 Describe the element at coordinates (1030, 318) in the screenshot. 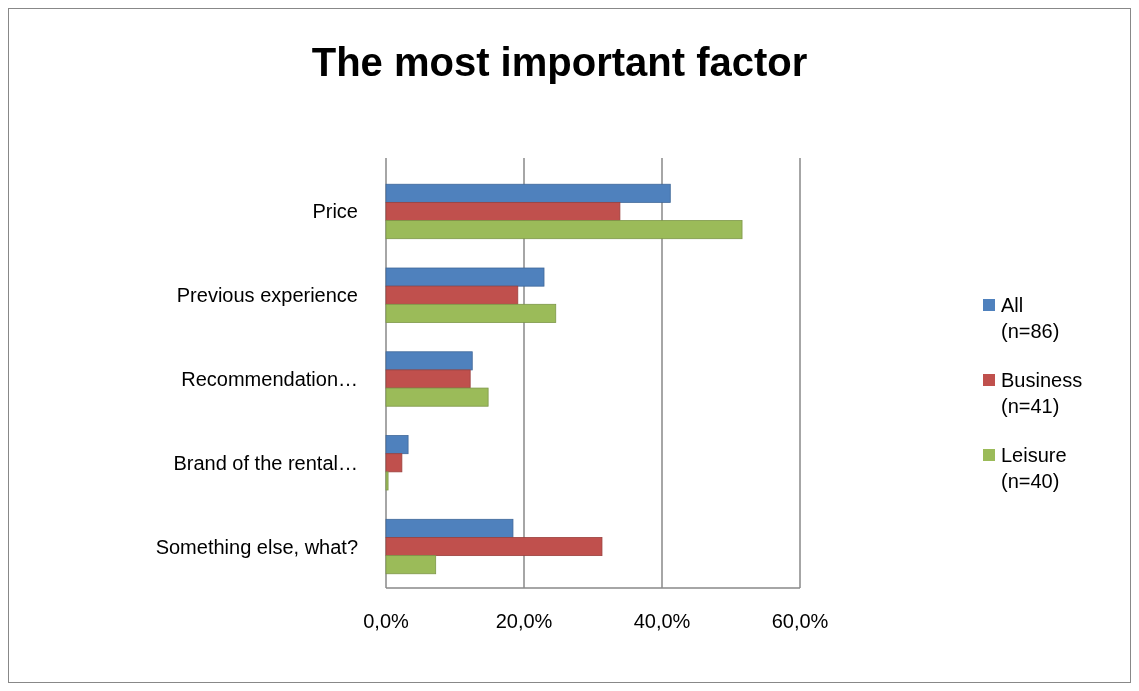

I see `legend-label: All (n=86)` at that location.